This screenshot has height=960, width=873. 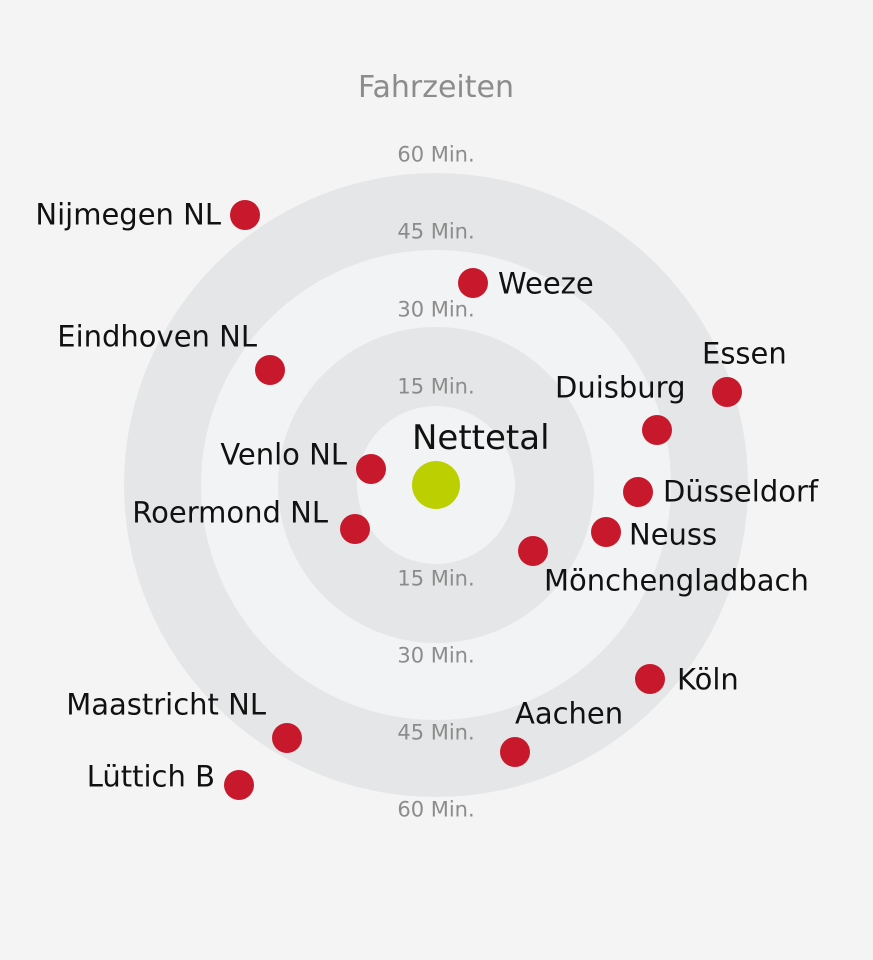 I want to click on city-label: Neuss, so click(x=673, y=534).